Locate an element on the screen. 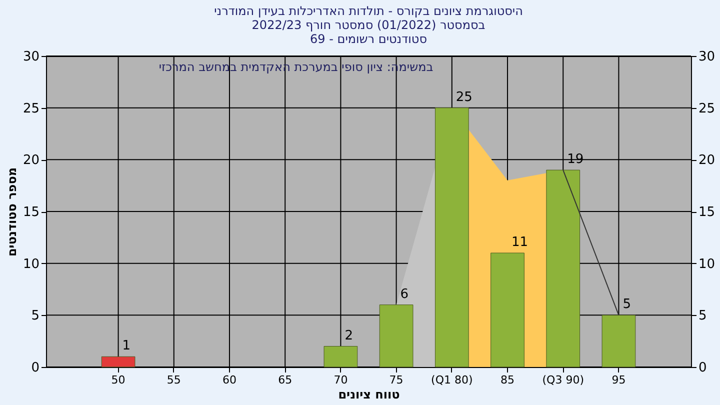  y2-tick-label: 0 is located at coordinates (702, 368).